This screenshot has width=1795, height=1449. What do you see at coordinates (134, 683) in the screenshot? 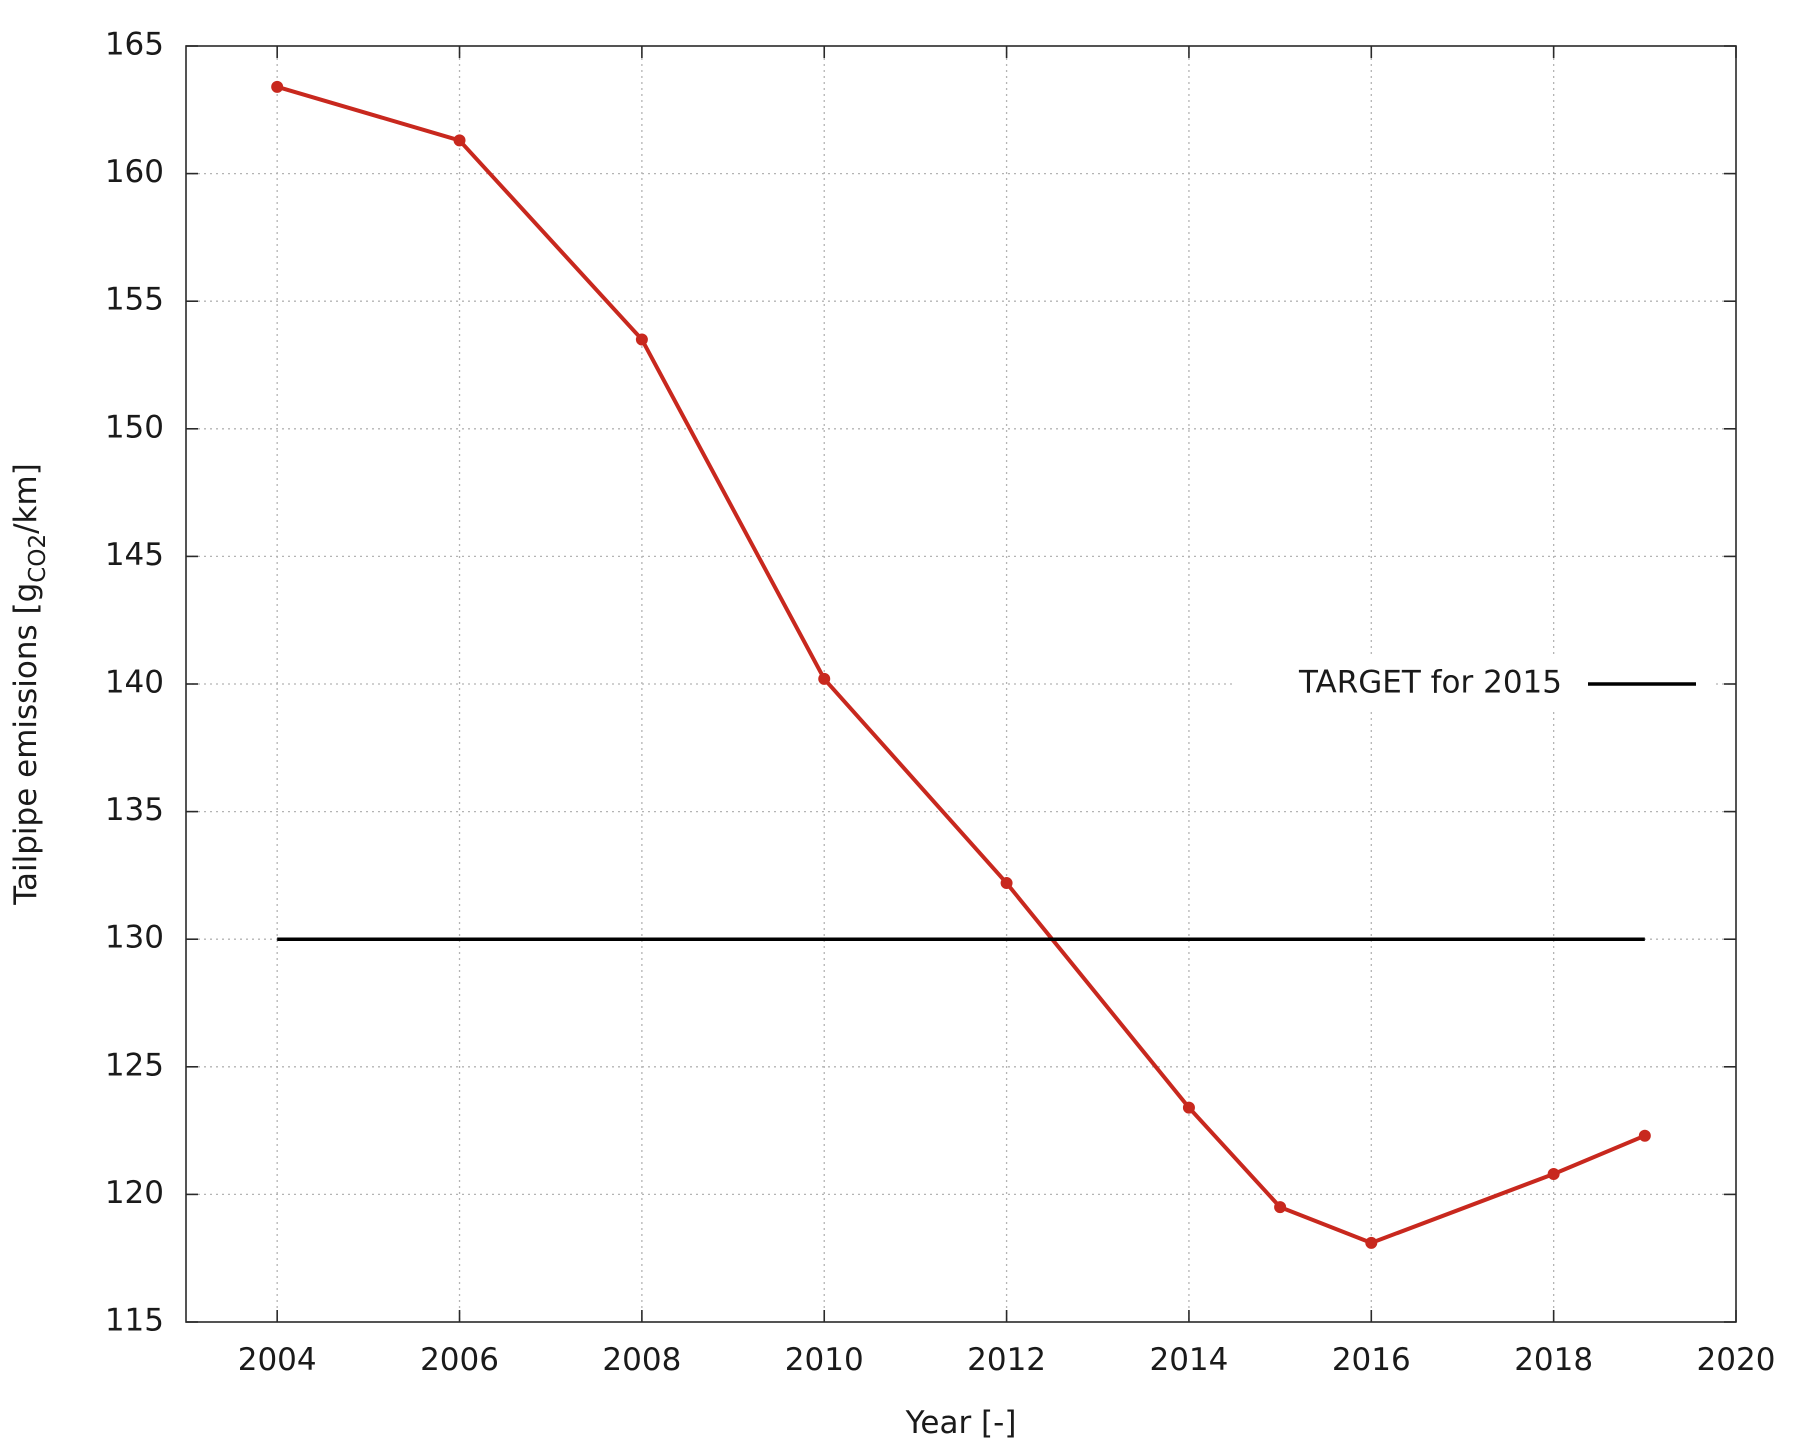
I see `y-tick-label: 140` at bounding box center [134, 683].